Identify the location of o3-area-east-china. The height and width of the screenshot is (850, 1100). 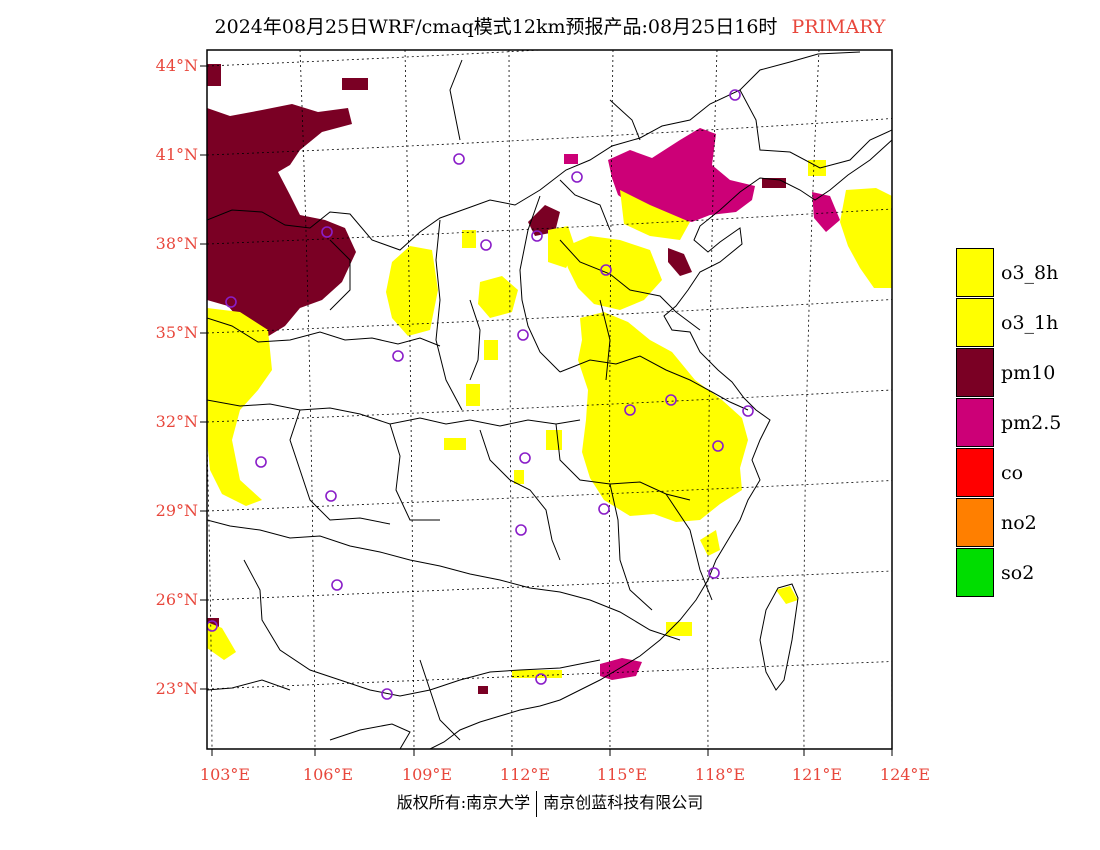
(663, 417).